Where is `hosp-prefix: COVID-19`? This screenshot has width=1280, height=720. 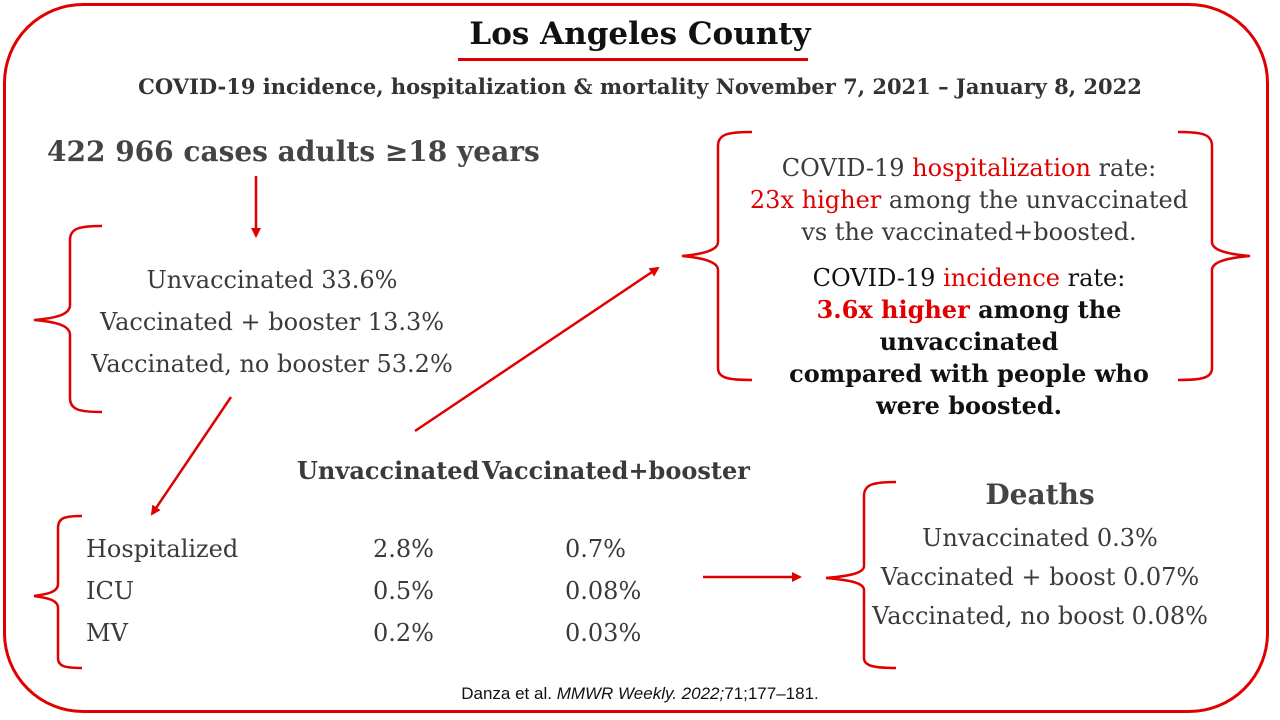
hosp-prefix: COVID-19 is located at coordinates (847, 168).